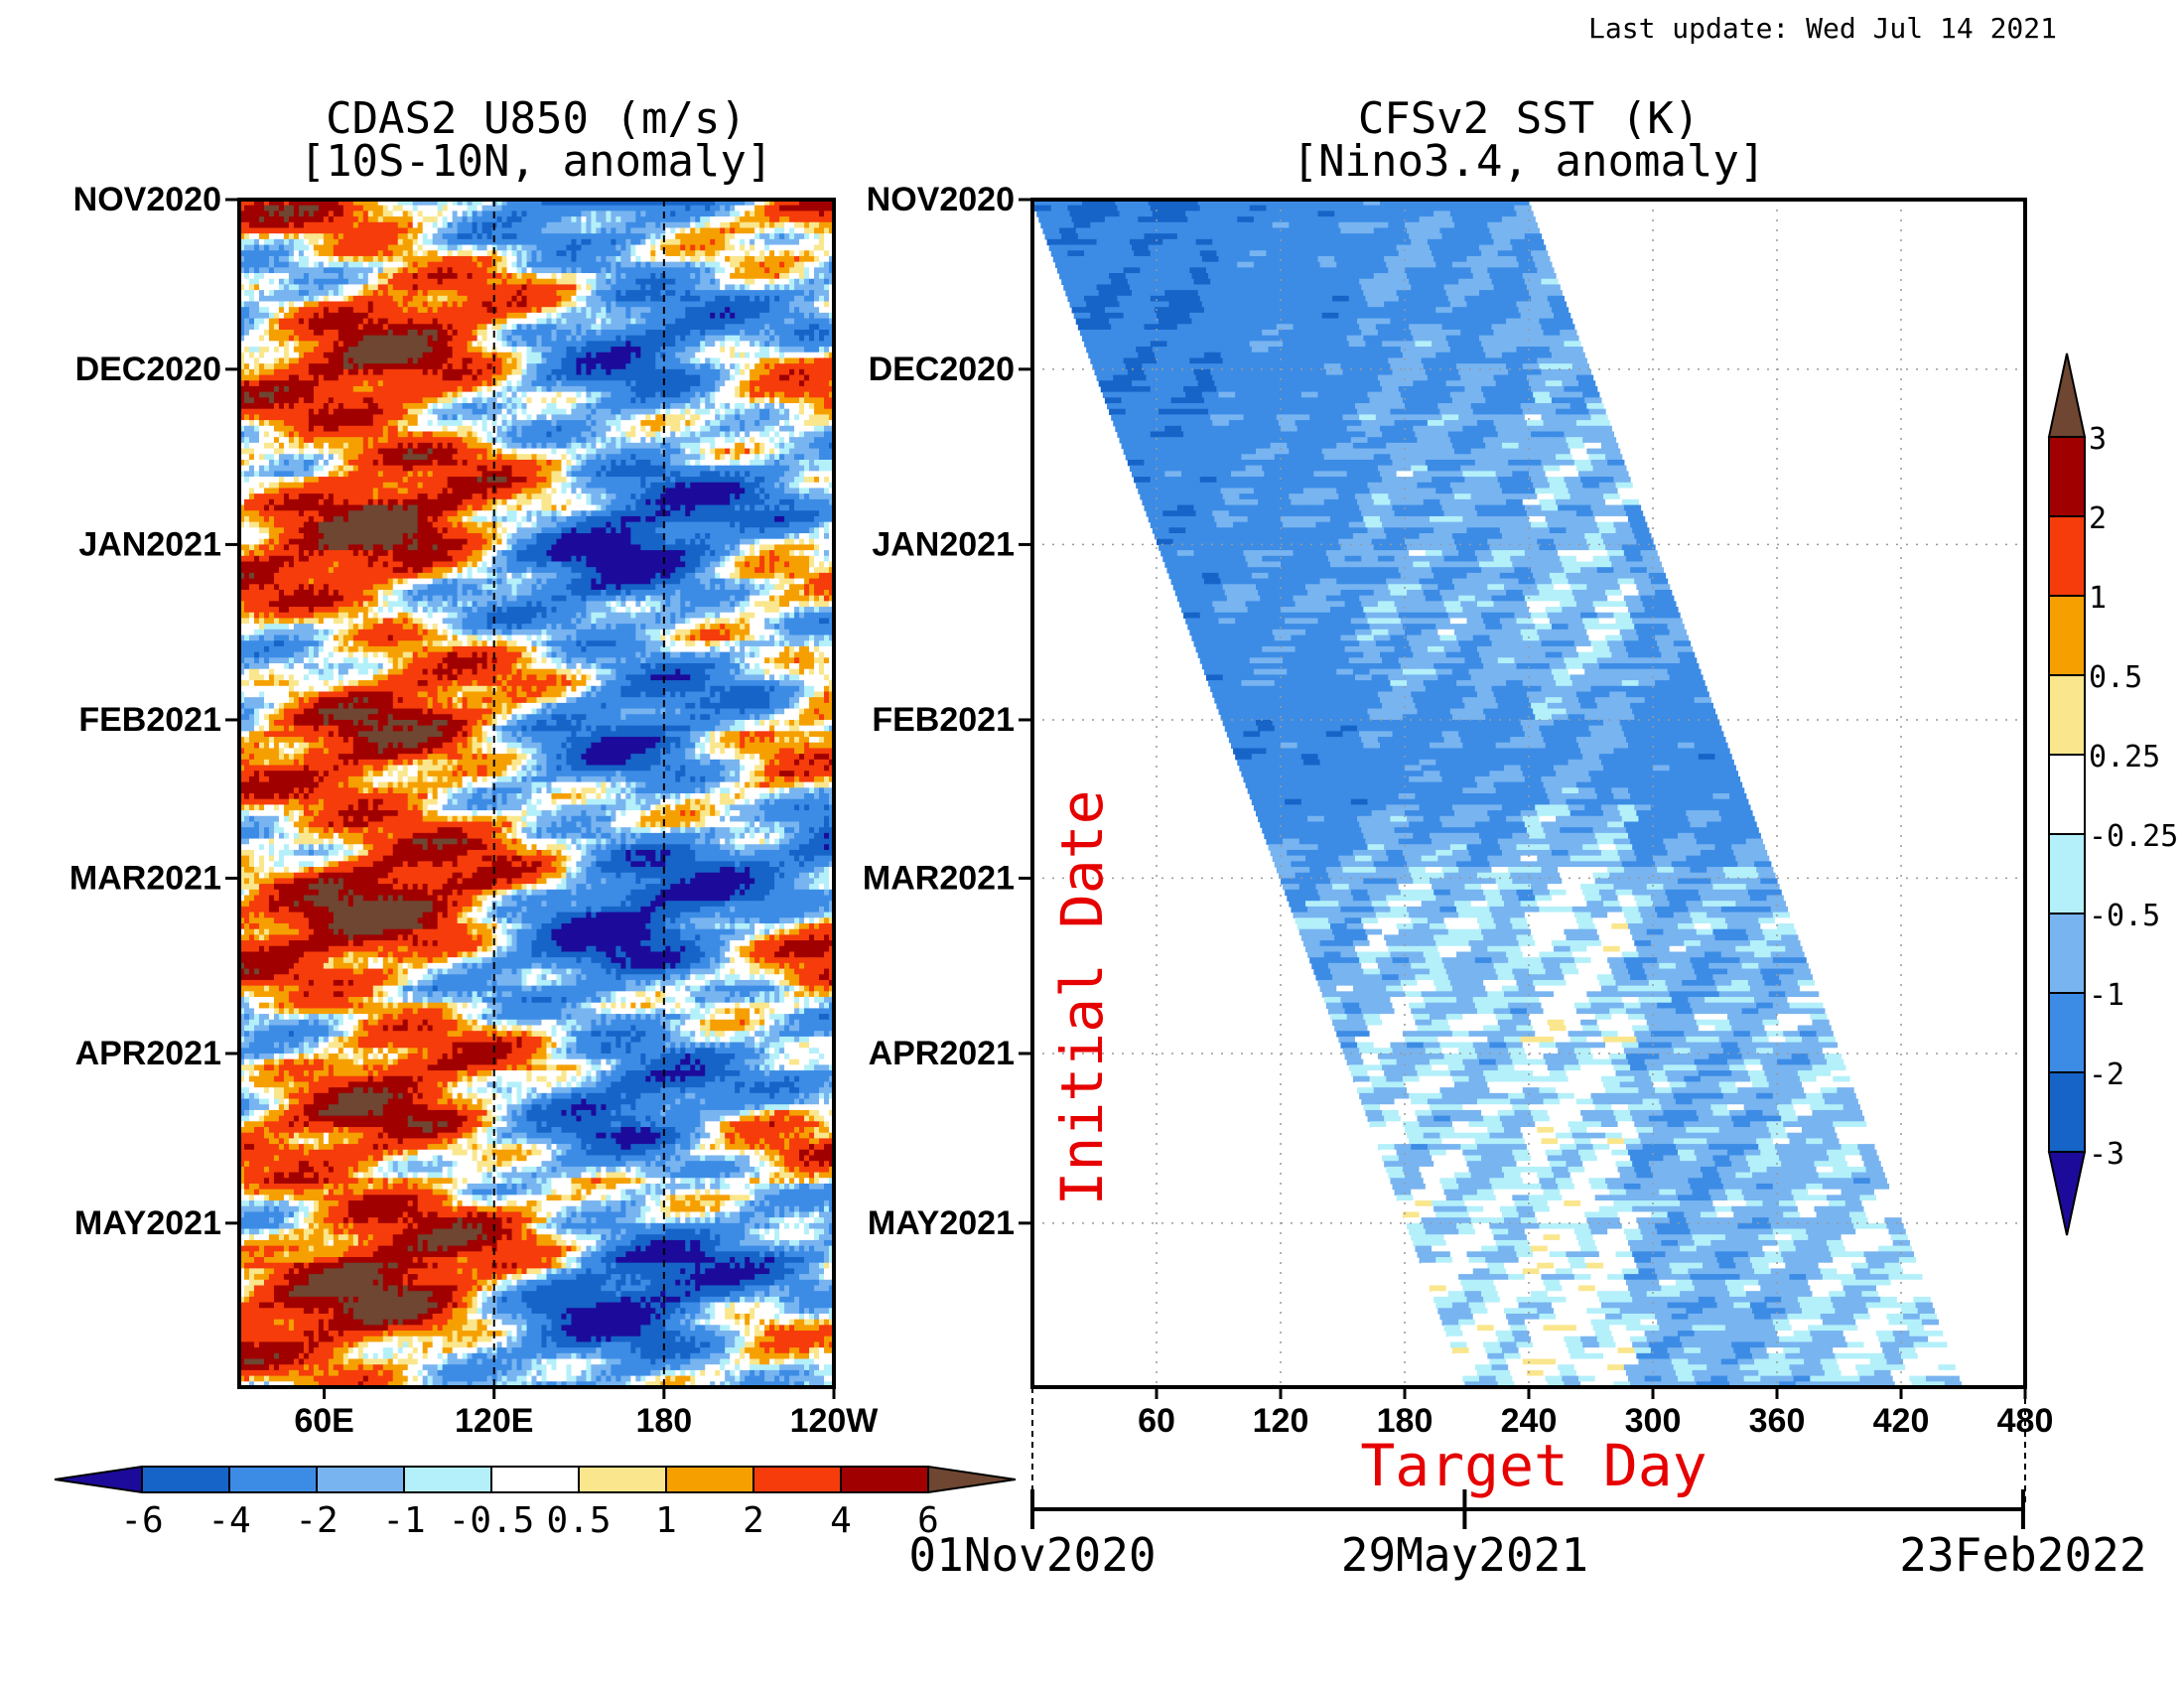 This screenshot has height=1688, width=2184. Describe the element at coordinates (494, 1421) in the screenshot. I see `left-xtick-label: 120E` at that location.